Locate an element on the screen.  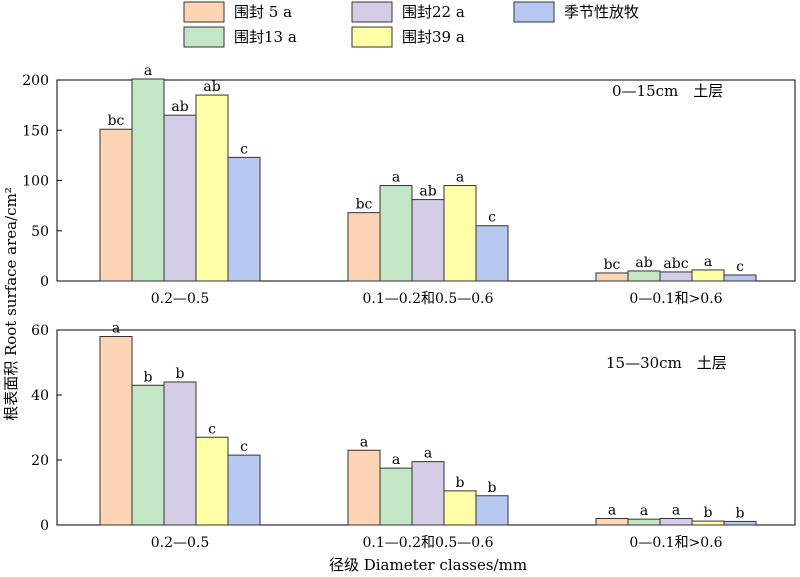
legend-label-3: 围封39 a is located at coordinates (433, 37).